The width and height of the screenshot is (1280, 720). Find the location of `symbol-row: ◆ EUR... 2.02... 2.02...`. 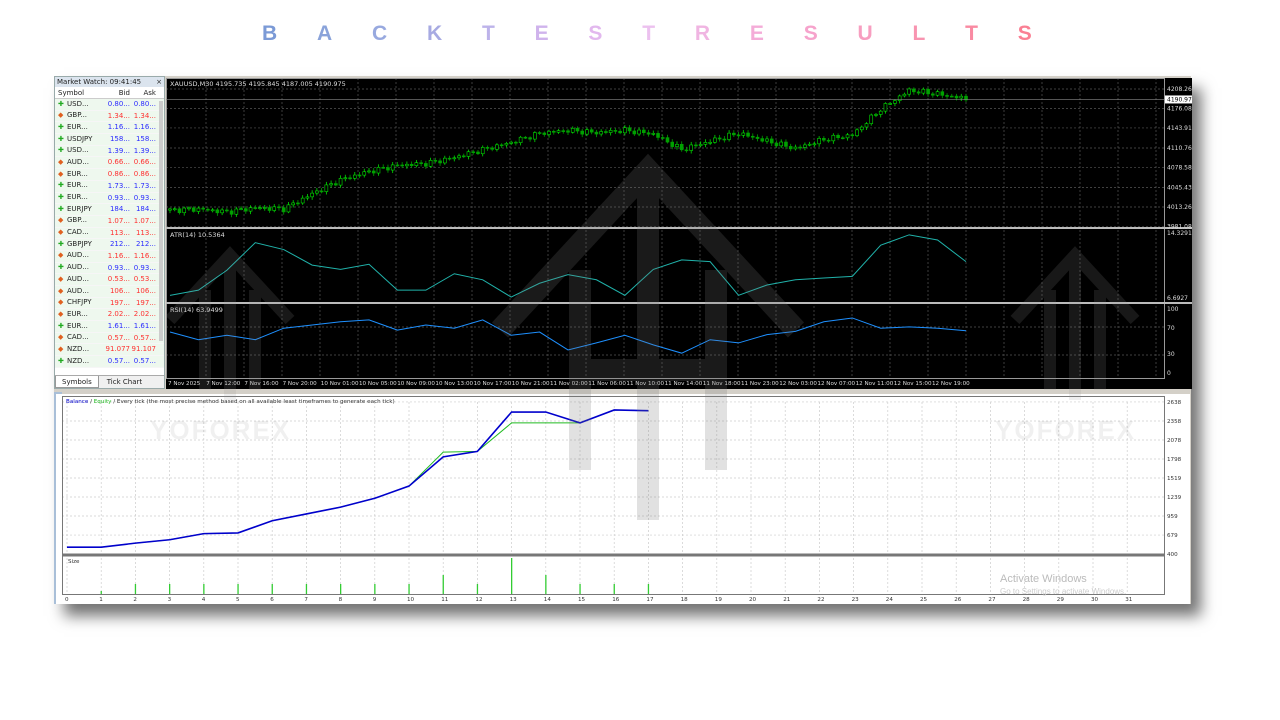

symbol-row: ◆ EUR... 2.02... 2.02... is located at coordinates (109, 315).